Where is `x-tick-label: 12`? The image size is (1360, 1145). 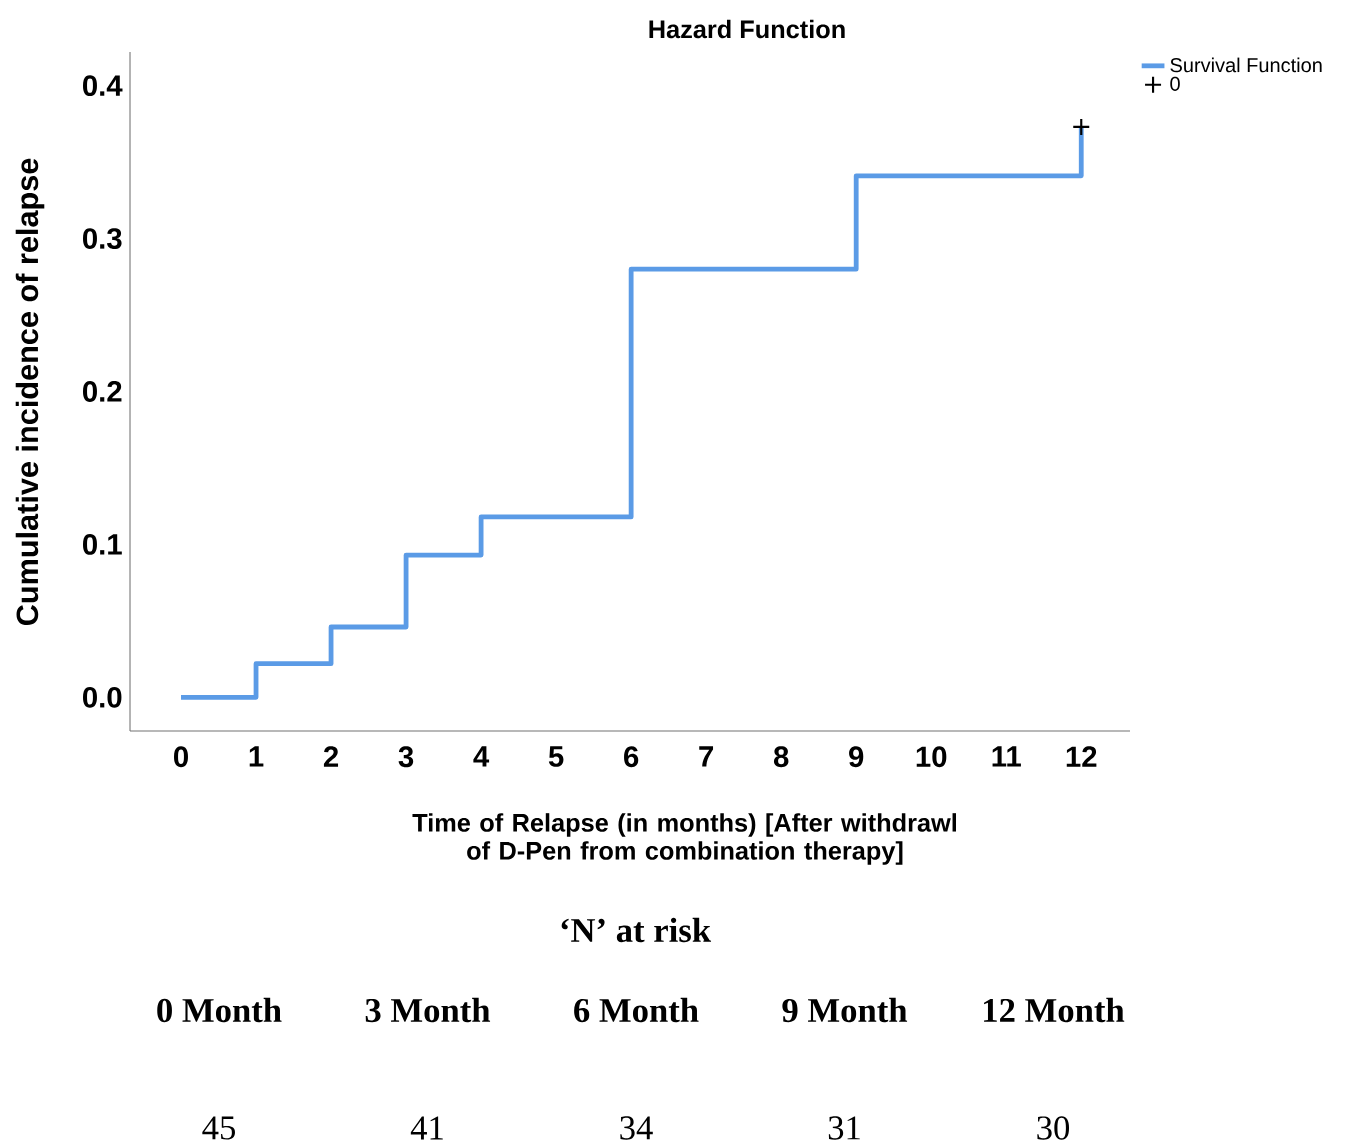
x-tick-label: 12 is located at coordinates (1081, 756).